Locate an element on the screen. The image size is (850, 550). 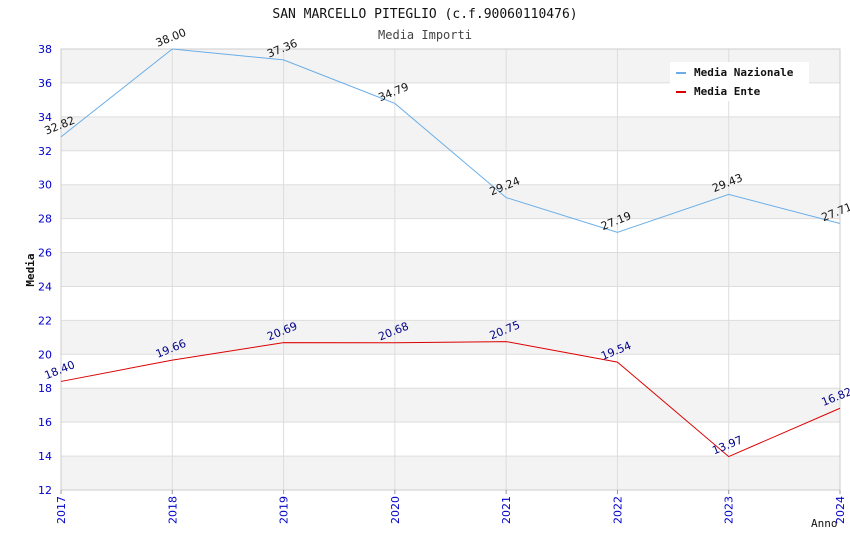
x-tick-label: 2024 is located at coordinates (840, 510).